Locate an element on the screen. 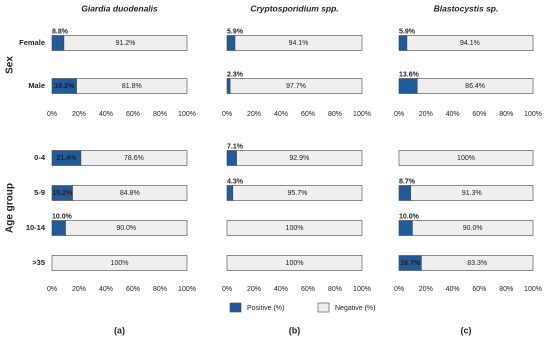 Image resolution: width=550 pixels, height=341 pixels. category-label: 10-14 is located at coordinates (36, 227).